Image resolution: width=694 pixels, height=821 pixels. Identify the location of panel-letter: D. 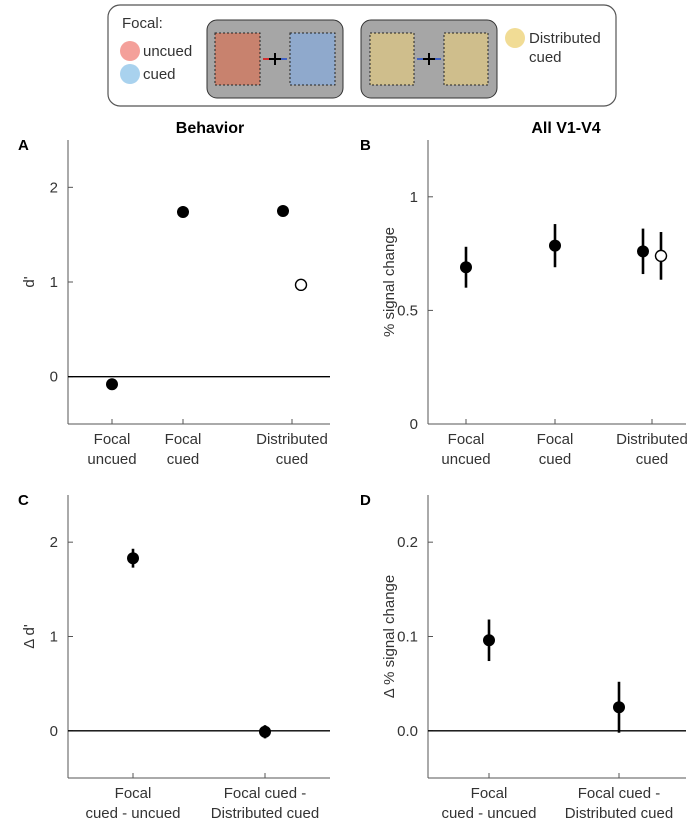
(365, 500).